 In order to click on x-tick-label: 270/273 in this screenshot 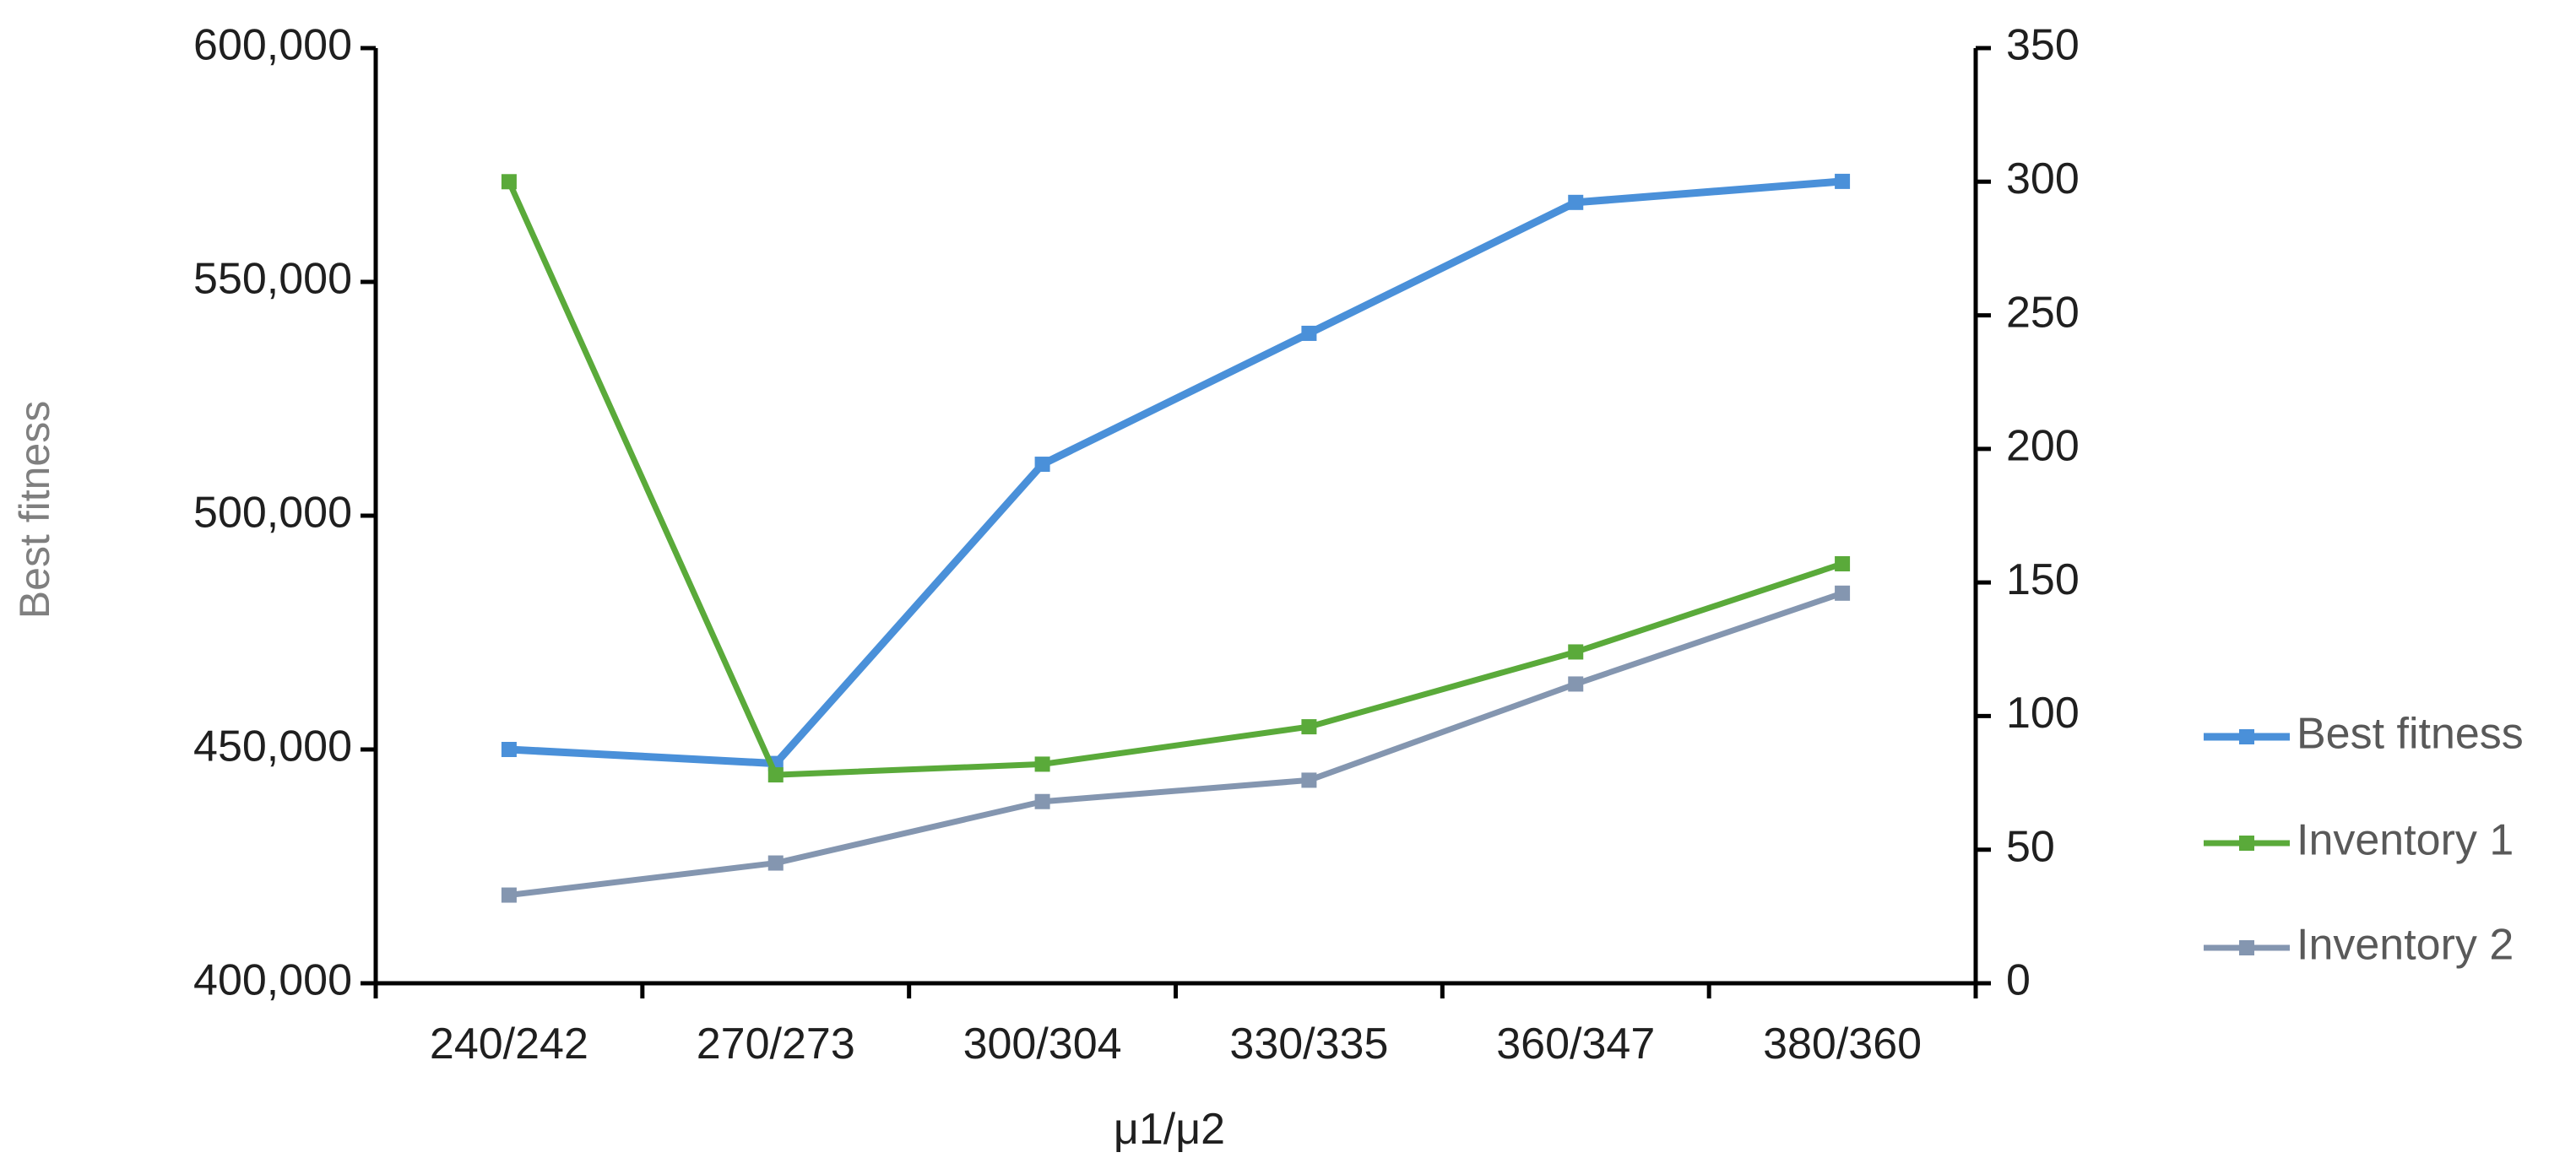, I will do `click(776, 1045)`.